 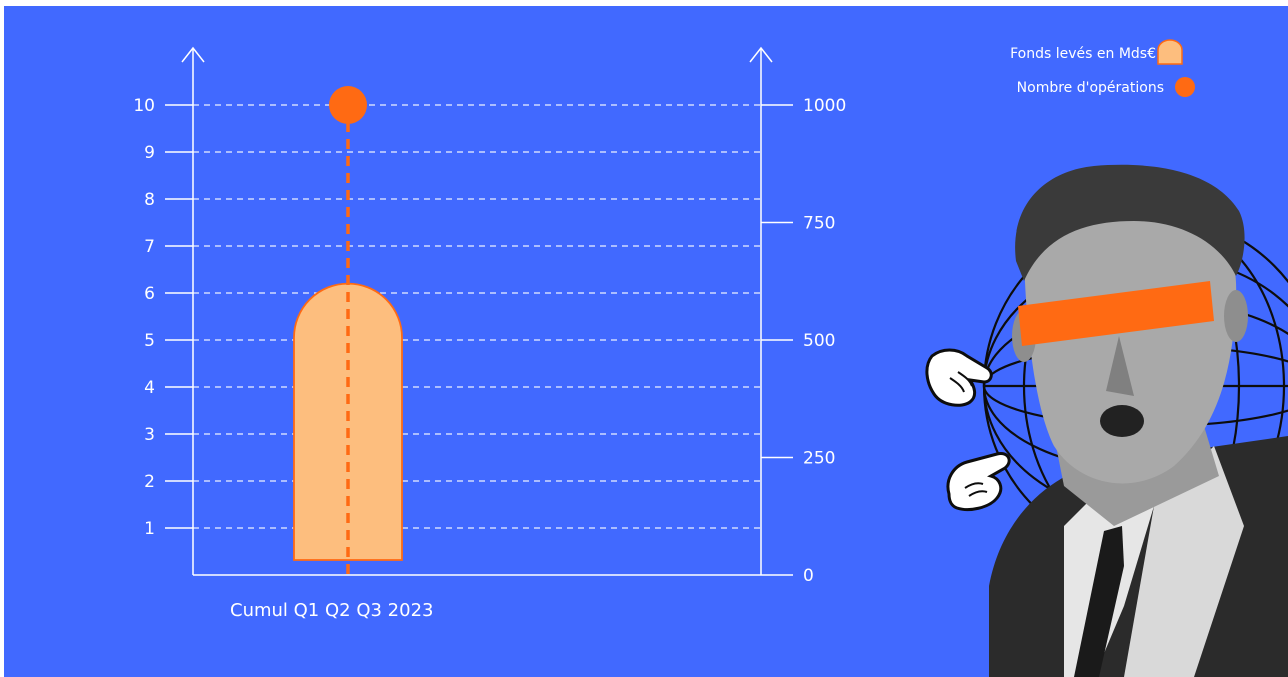 I want to click on legend: Fonds levés en Mds€ Nombre d'opérations, so click(x=1102, y=68).